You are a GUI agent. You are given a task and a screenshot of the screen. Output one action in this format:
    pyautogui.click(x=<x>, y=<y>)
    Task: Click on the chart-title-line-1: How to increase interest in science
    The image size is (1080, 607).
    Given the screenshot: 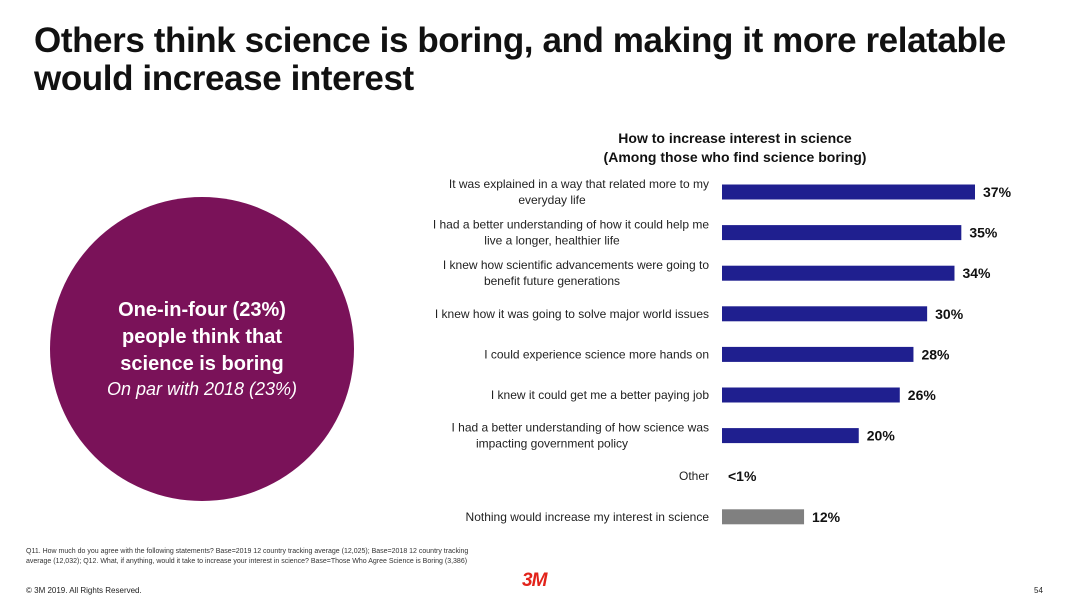 What is the action you would take?
    pyautogui.click(x=735, y=138)
    